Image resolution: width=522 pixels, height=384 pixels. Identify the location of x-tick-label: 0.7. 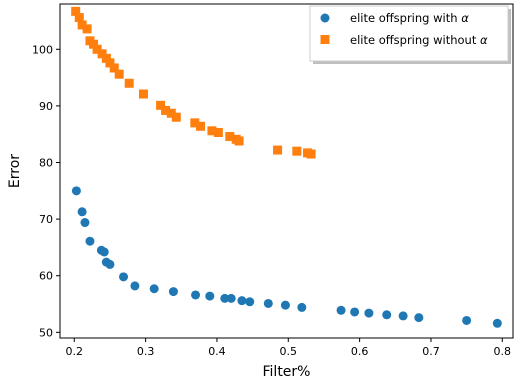
(431, 351).